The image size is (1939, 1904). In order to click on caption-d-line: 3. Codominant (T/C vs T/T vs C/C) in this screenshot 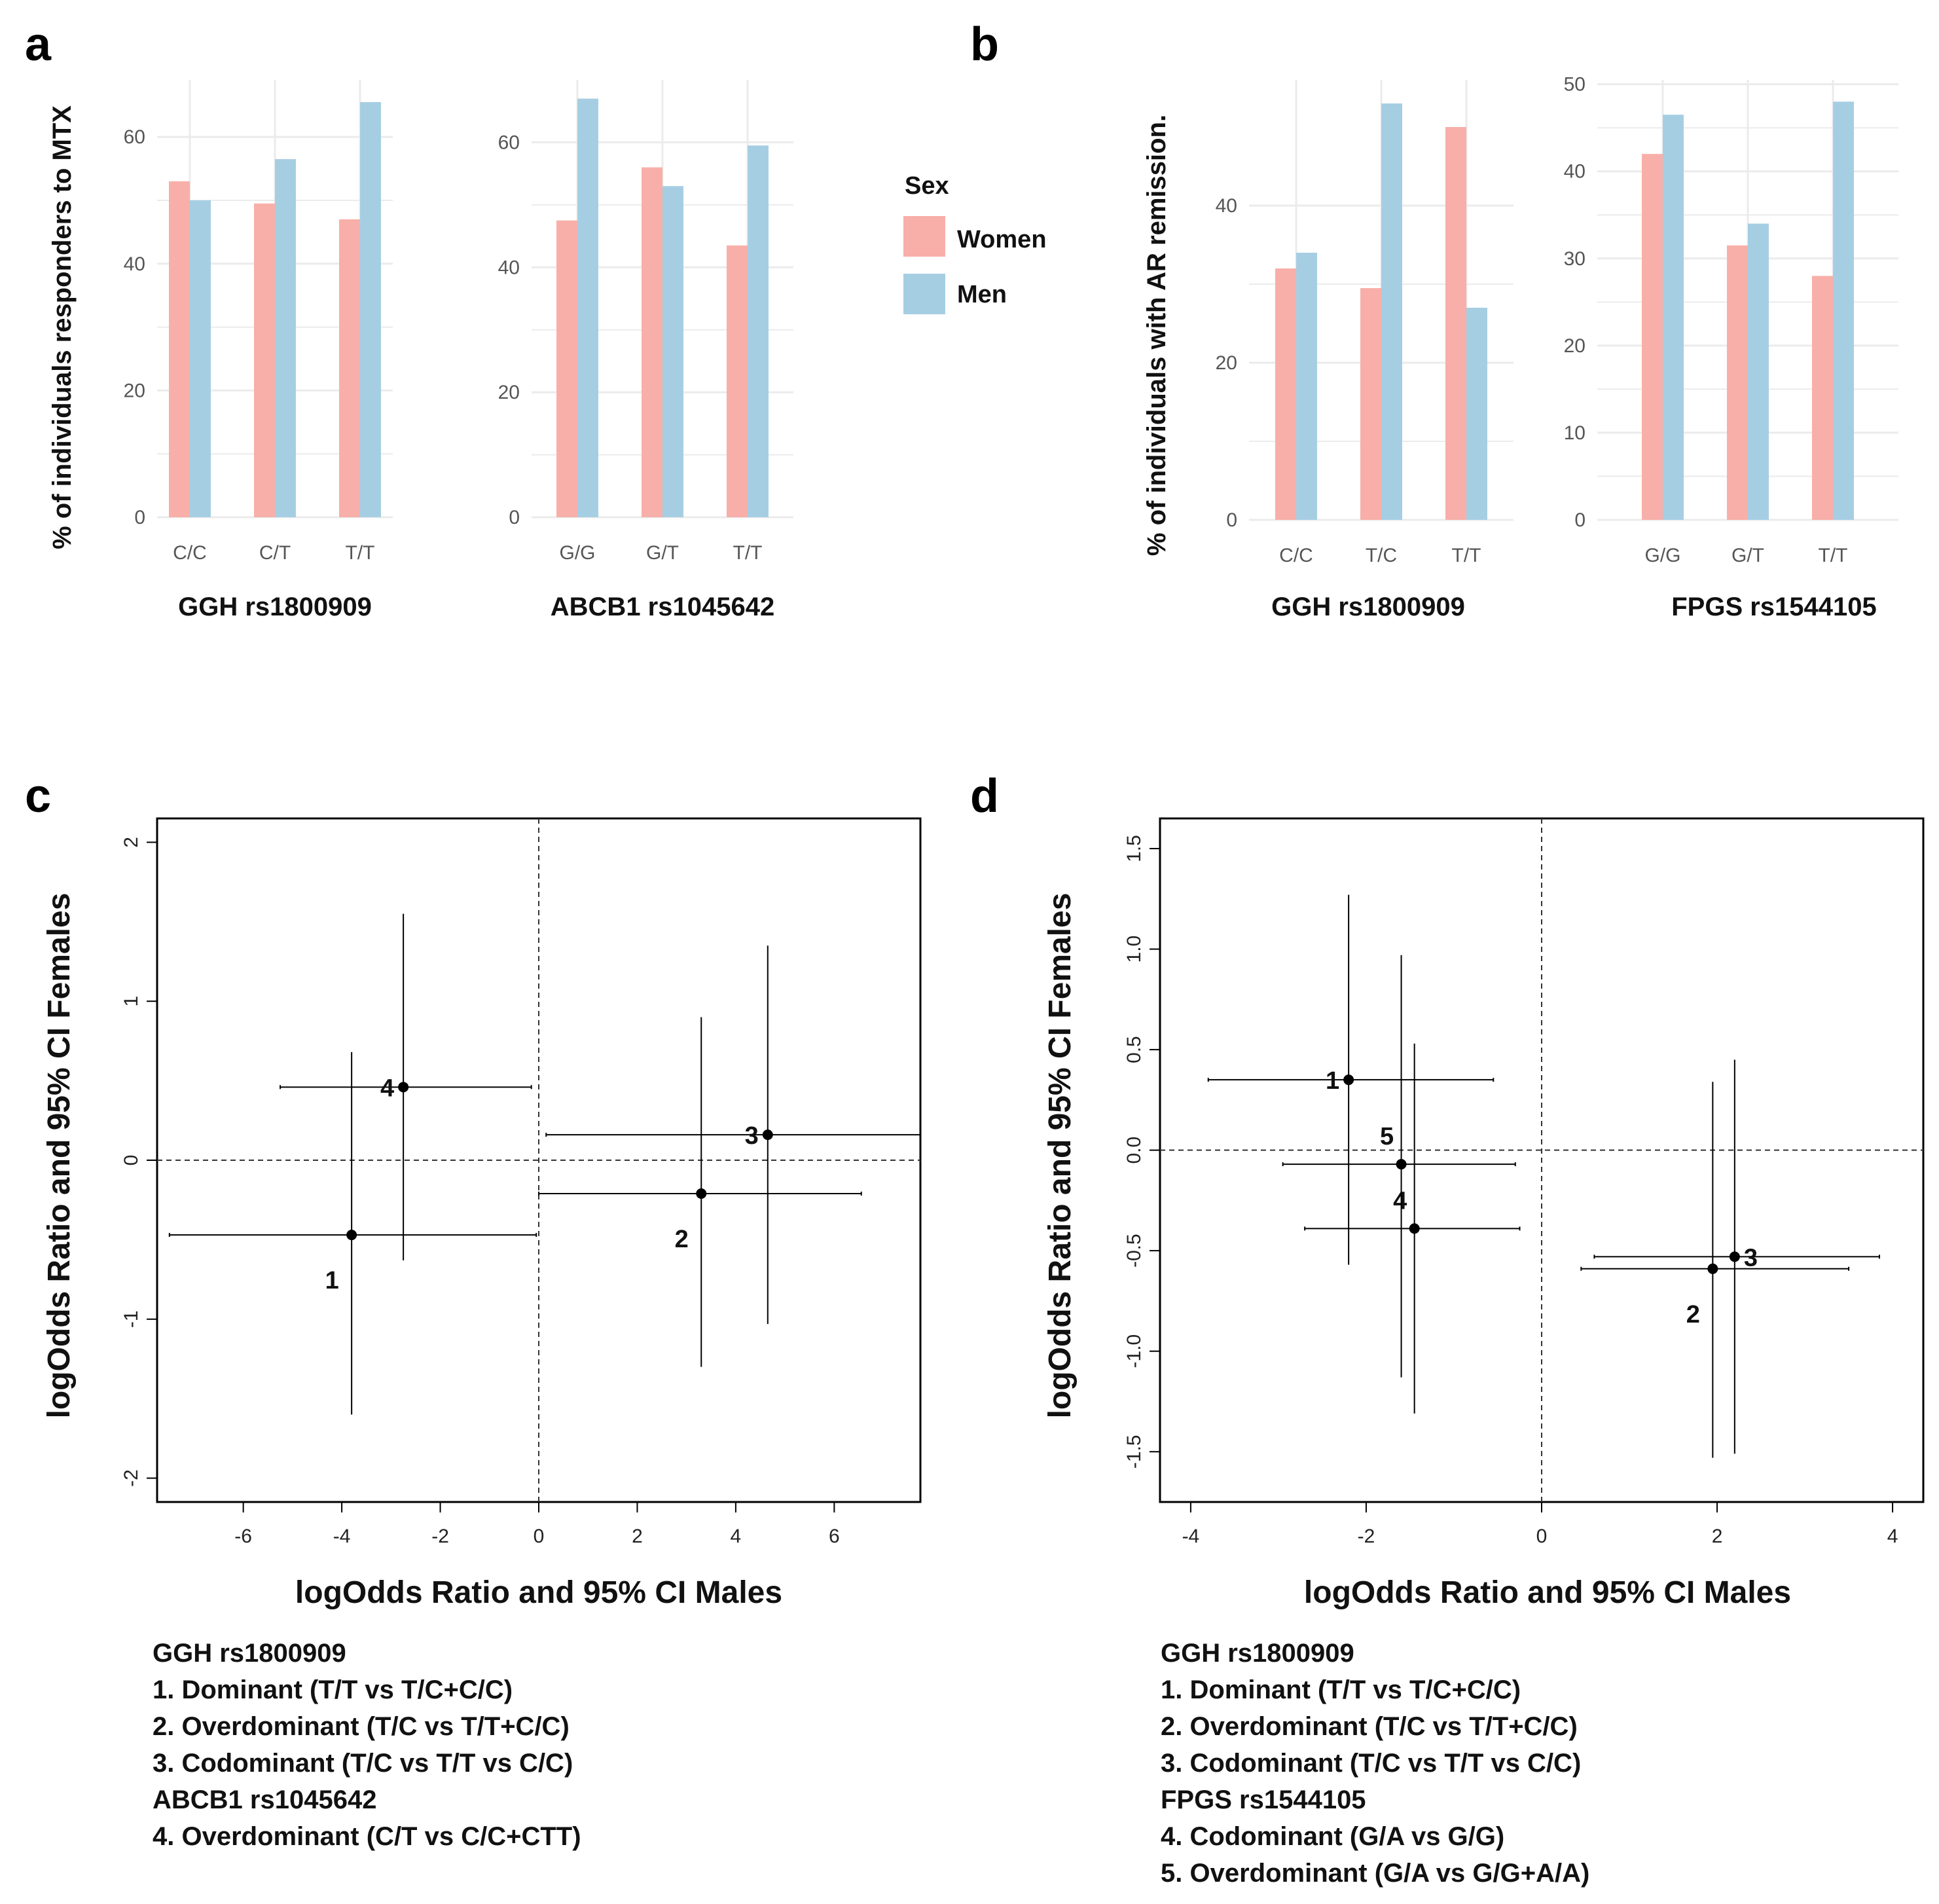, I will do `click(1371, 1763)`.